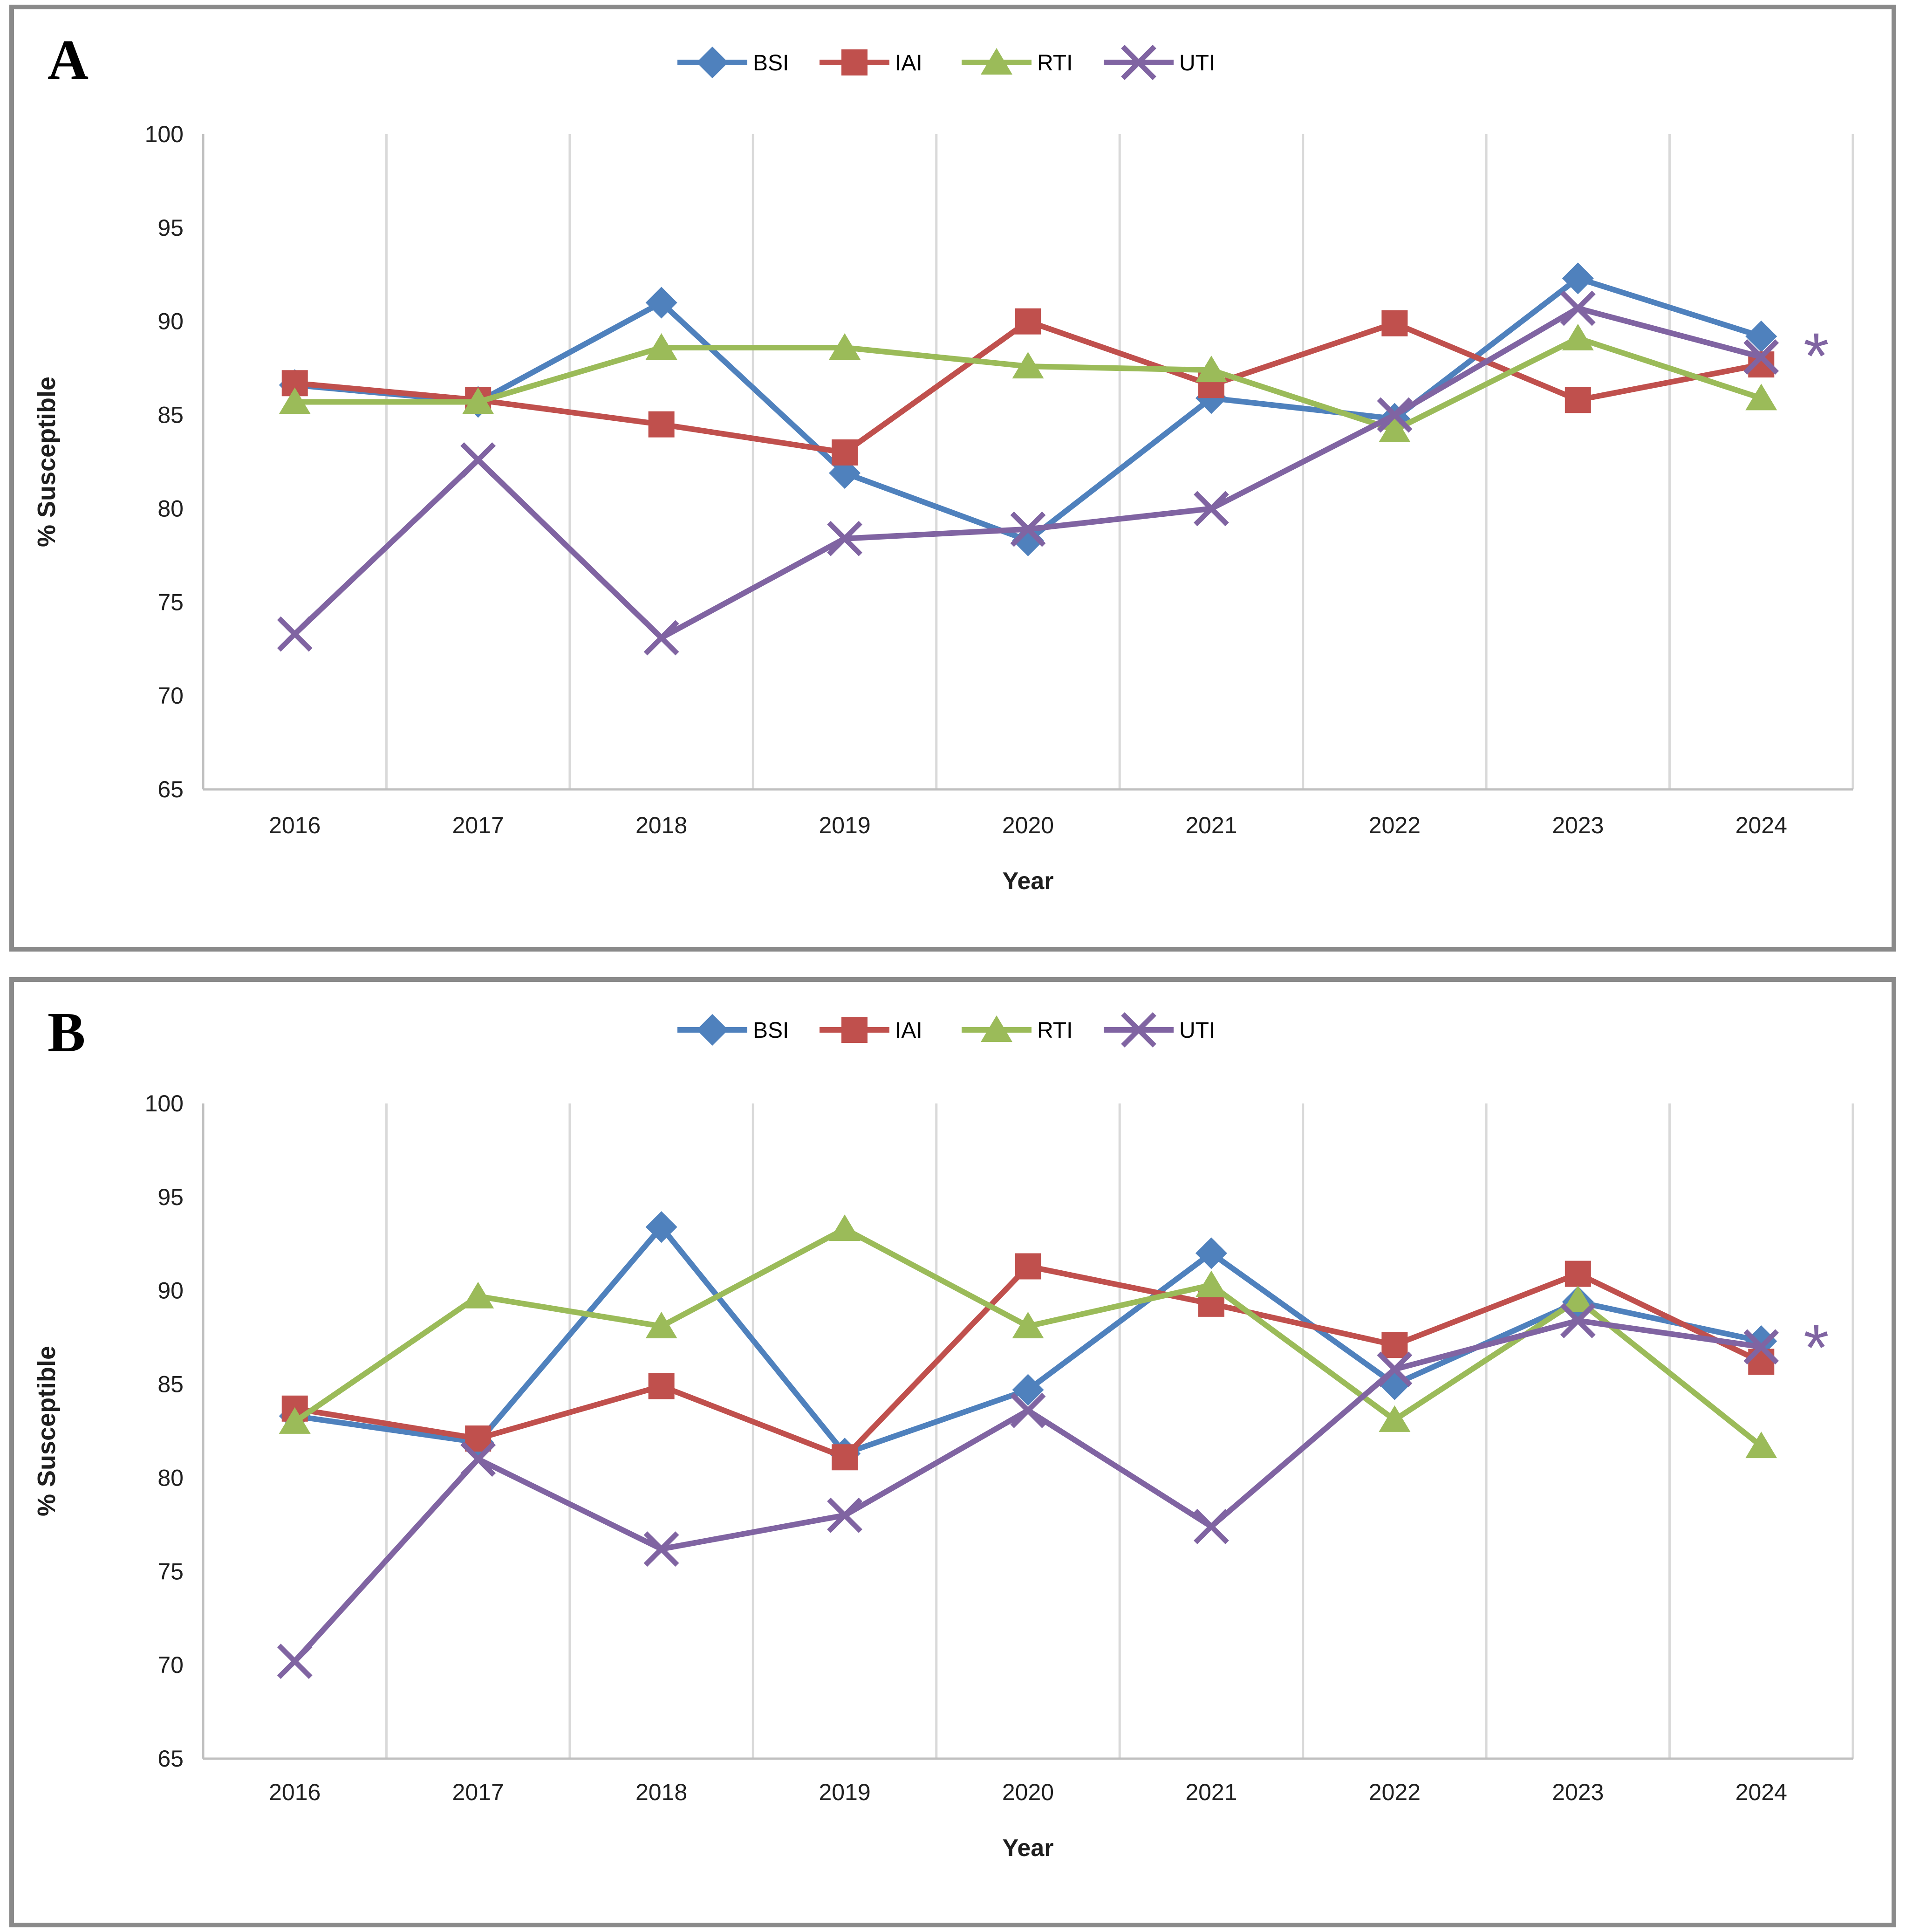 The height and width of the screenshot is (1932, 1906). What do you see at coordinates (908, 1030) in the screenshot?
I see `legend-label: IAI` at bounding box center [908, 1030].